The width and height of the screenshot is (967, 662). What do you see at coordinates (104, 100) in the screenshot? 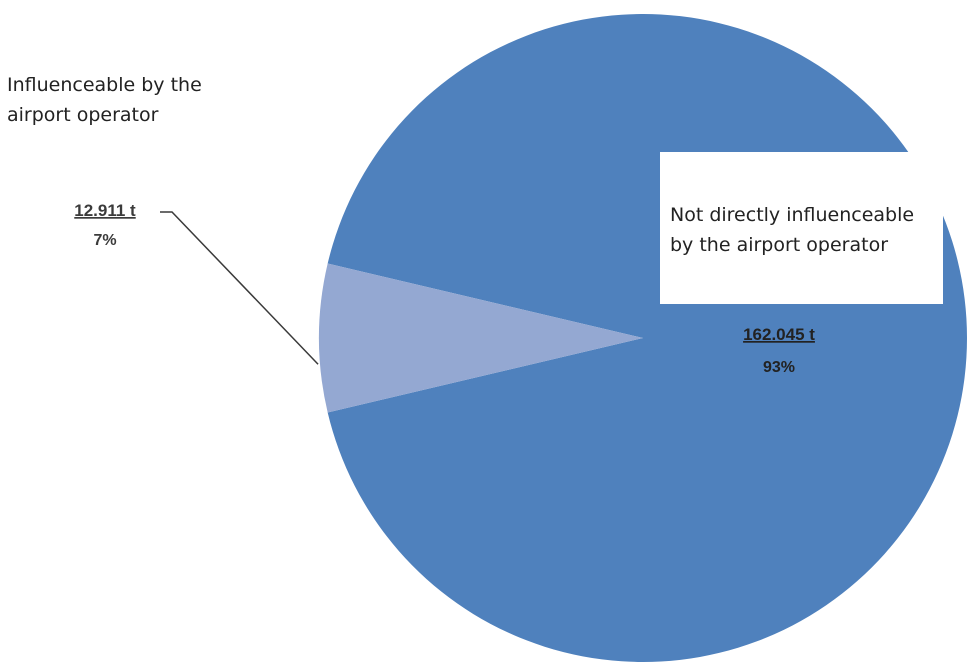
I see `influenceable-category-label: Influenceable by the airport operator` at bounding box center [104, 100].